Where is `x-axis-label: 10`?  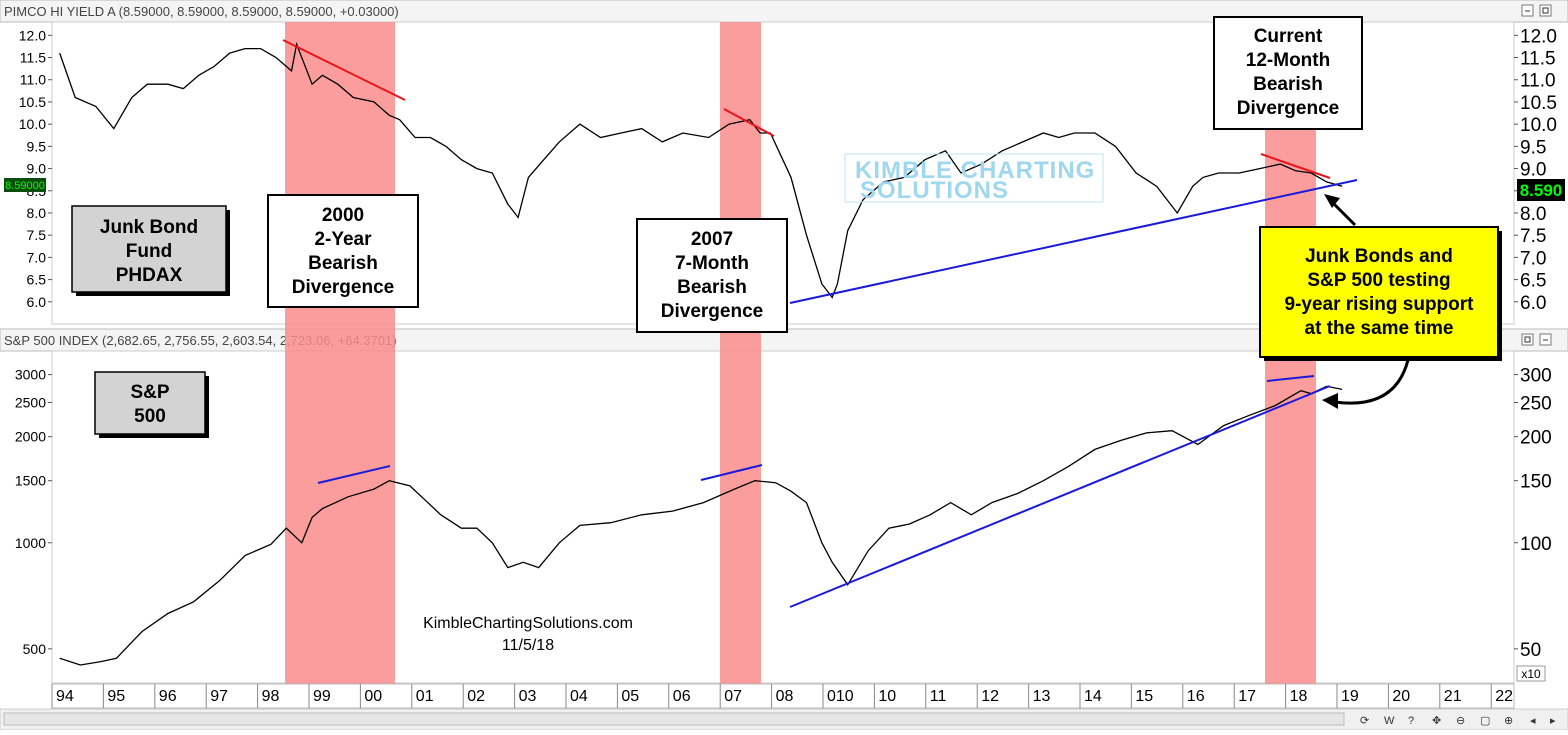 x-axis-label: 10 is located at coordinates (887, 696).